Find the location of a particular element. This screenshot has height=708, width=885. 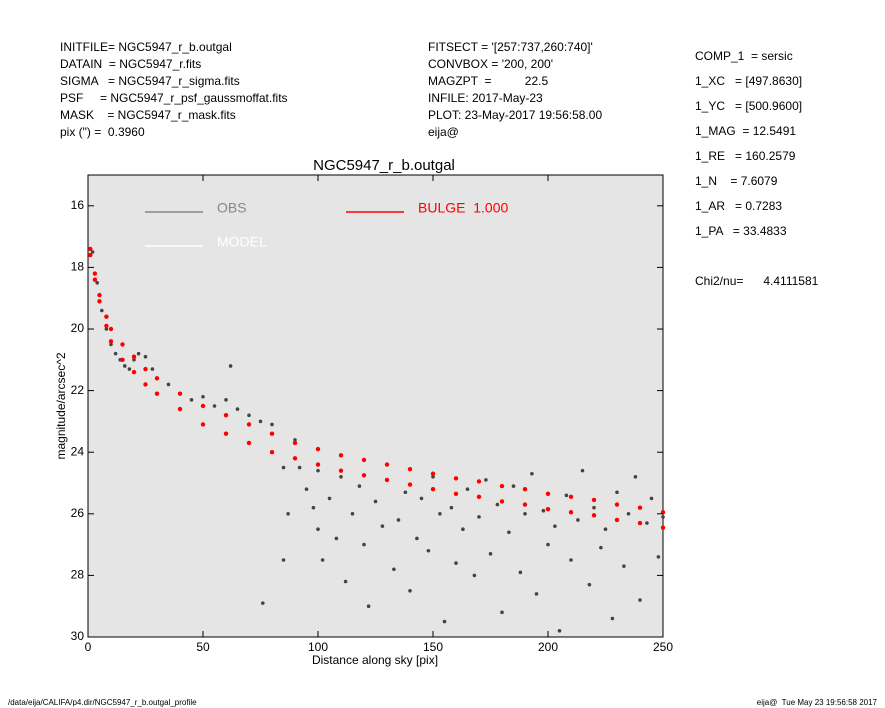

footer-date: eija@ Tue May 23 19:56:58 2017 is located at coordinates (817, 702).